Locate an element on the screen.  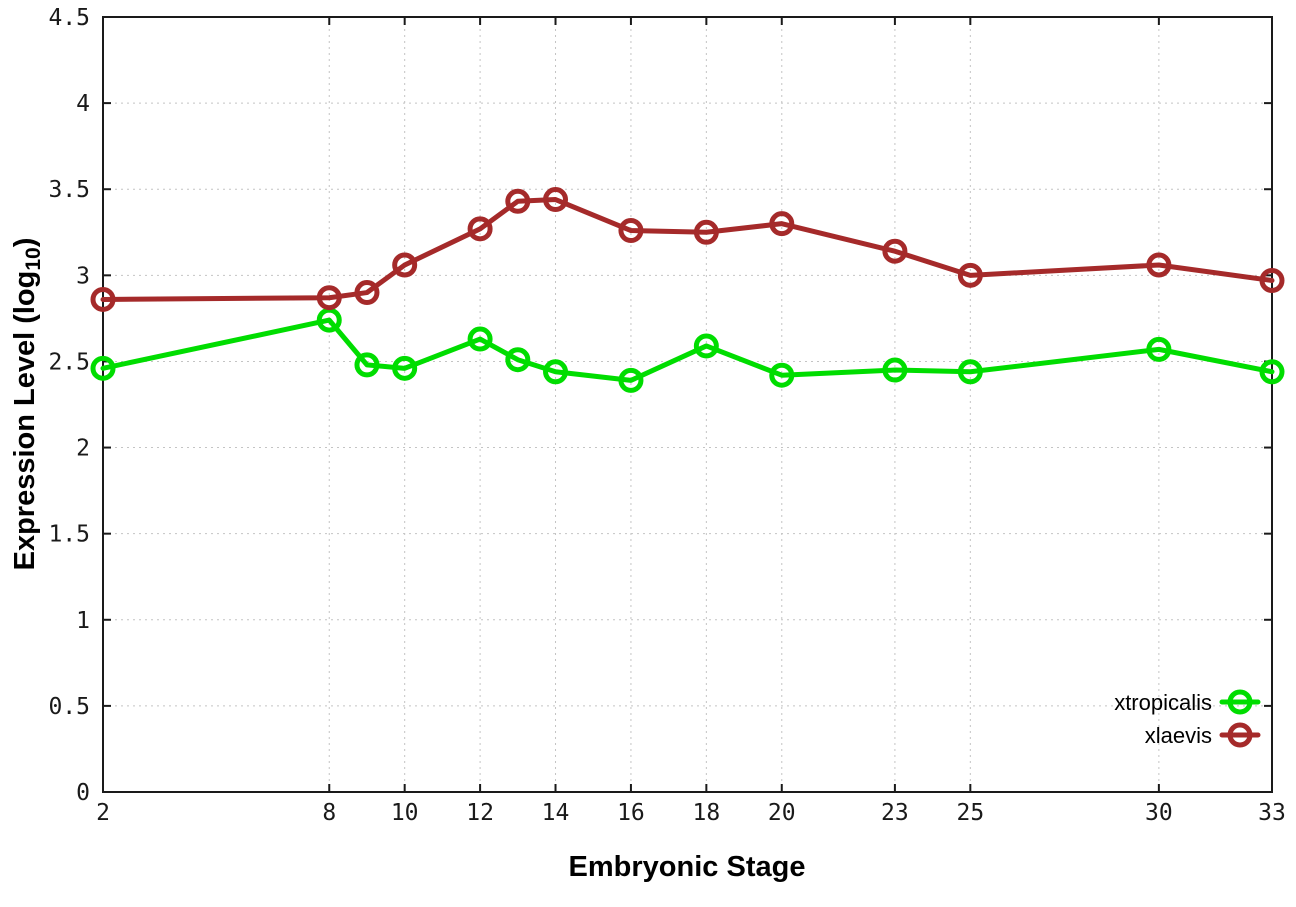
y-axis-title-main: Expression Level (log is located at coordinates (25, 421).